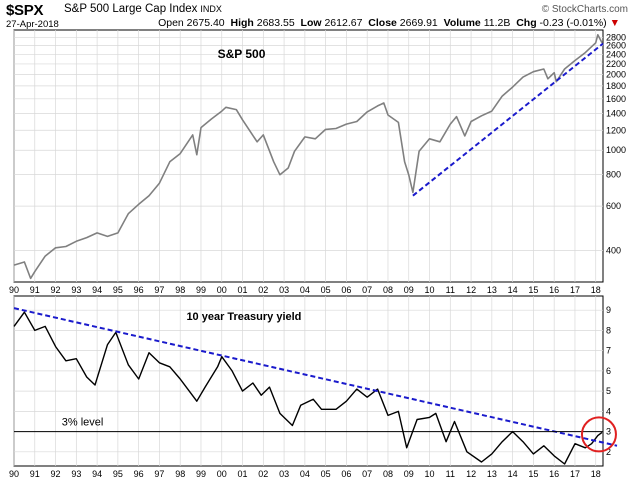 Image resolution: width=640 pixels, height=485 pixels. What do you see at coordinates (388, 290) in the screenshot?
I see `price-x-tick-label: 08` at bounding box center [388, 290].